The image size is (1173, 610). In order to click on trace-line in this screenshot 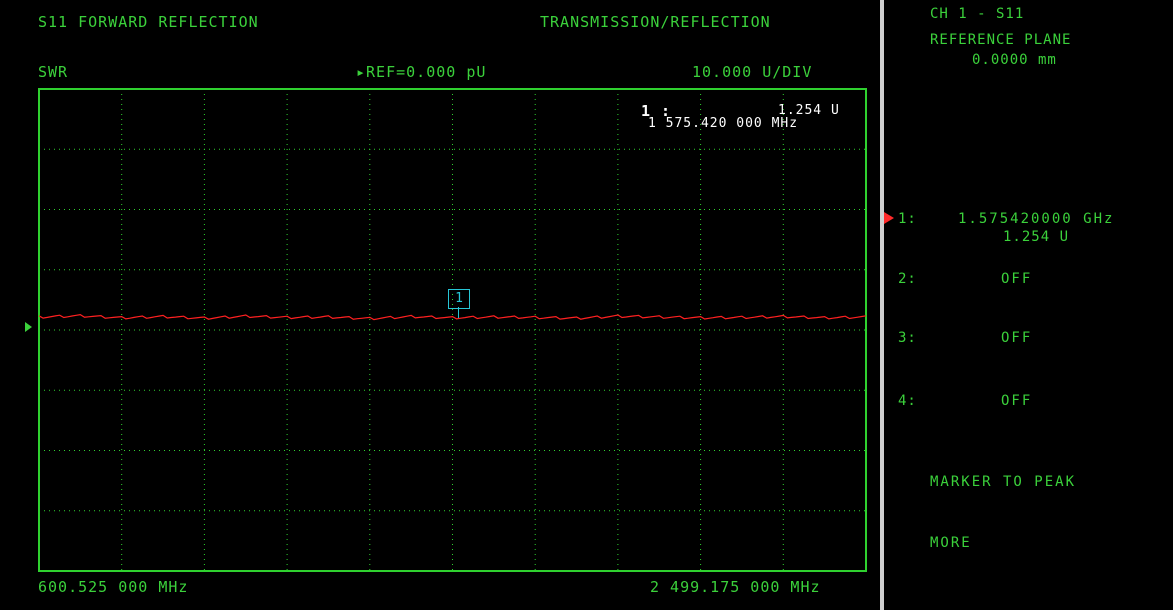, I will do `click(452, 317)`.